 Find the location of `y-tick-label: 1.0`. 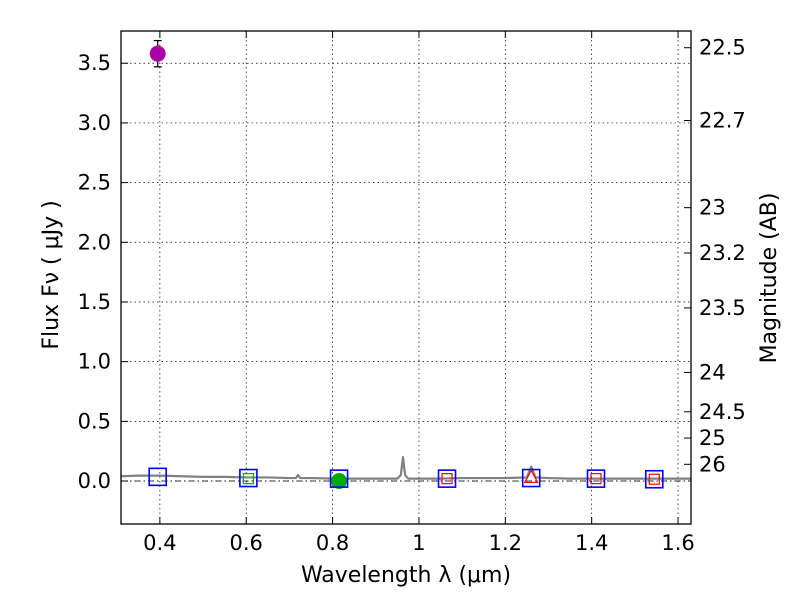

y-tick-label: 1.0 is located at coordinates (94, 362).